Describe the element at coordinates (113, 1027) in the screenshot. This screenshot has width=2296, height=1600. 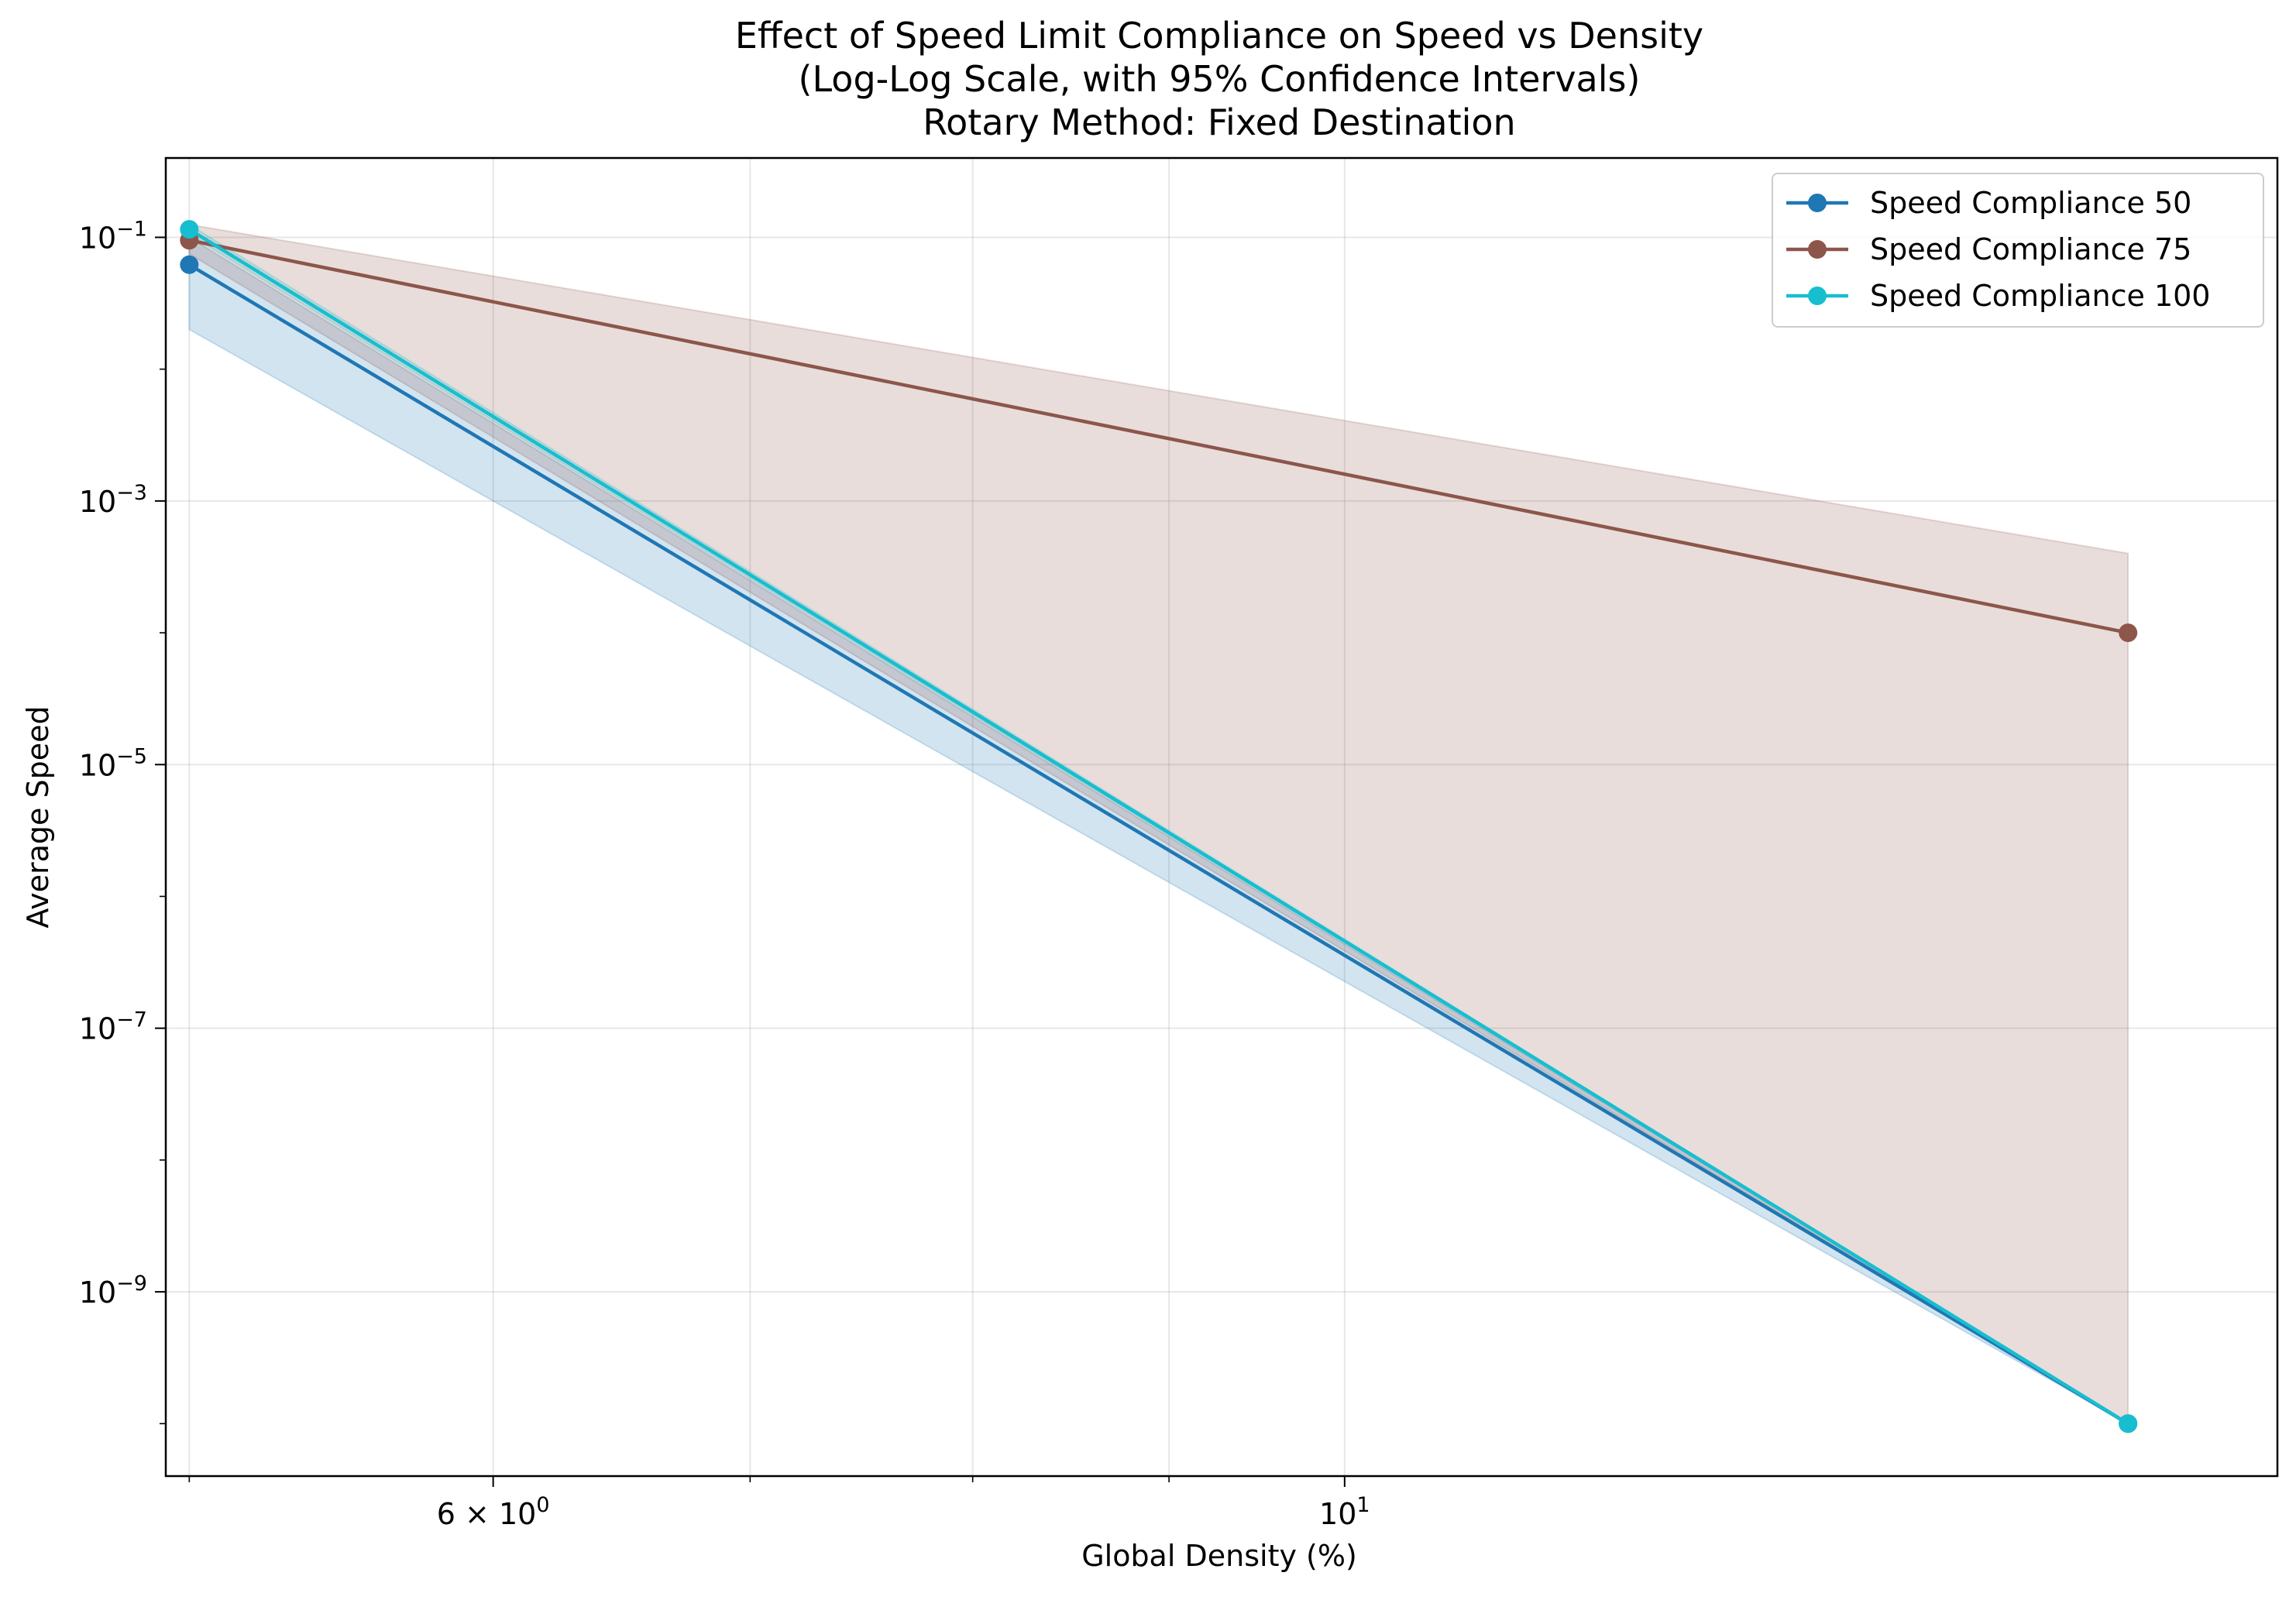
I see `y-tick-label: 10⁻⁷` at that location.